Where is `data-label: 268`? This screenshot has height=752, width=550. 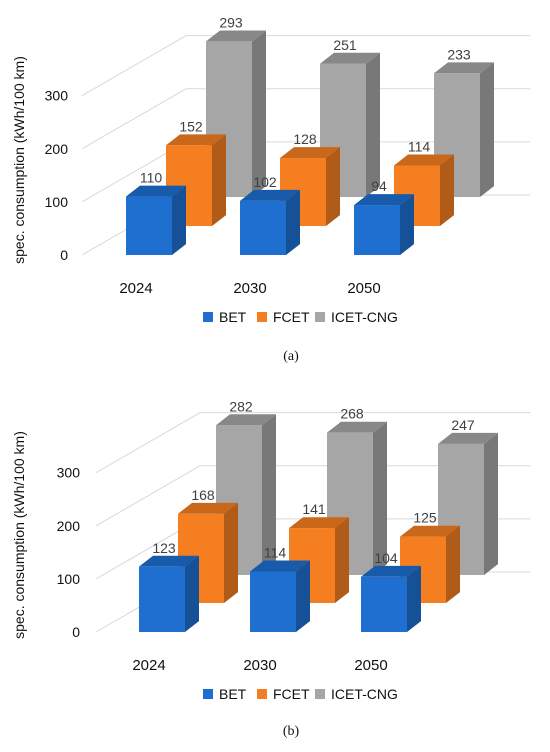 data-label: 268 is located at coordinates (352, 414).